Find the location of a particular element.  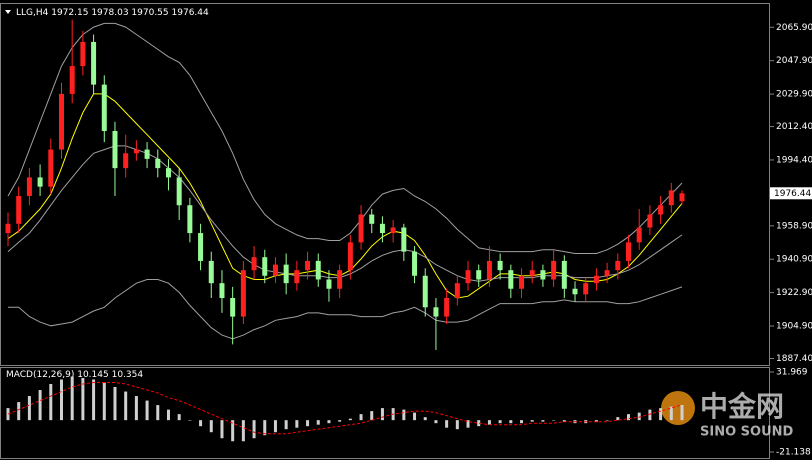

y-tick-label: 1940.90 is located at coordinates (794, 260).